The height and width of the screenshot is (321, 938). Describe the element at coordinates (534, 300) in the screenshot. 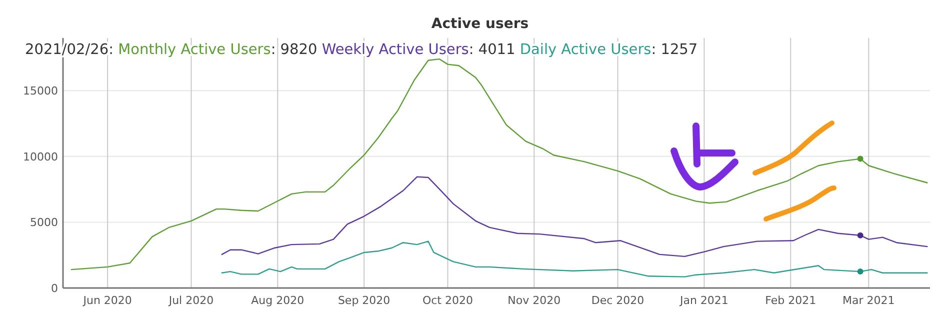

I see `x-tick-label: Nov 2020` at that location.